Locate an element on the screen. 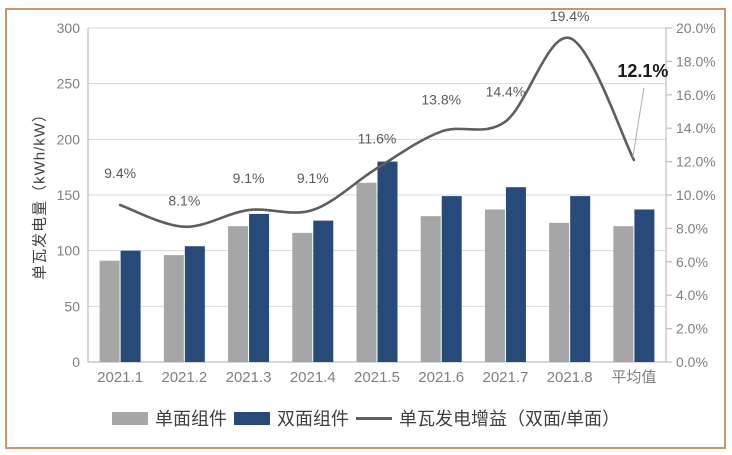  right-axis-tick-label: 16.0% is located at coordinates (696, 95).